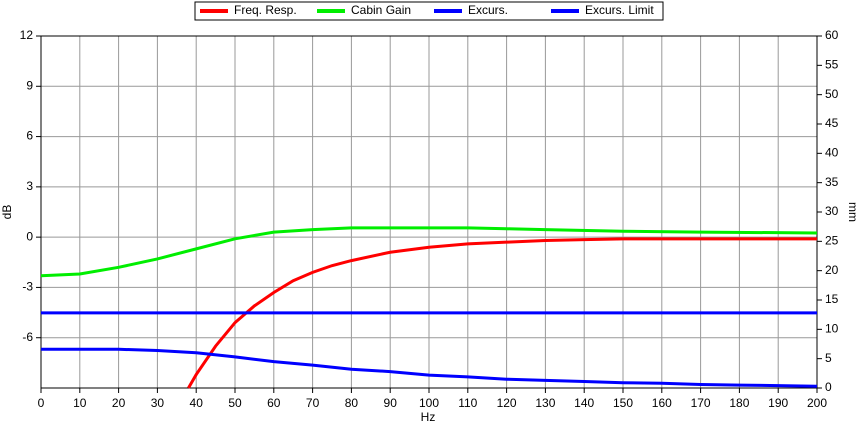 The height and width of the screenshot is (432, 859). I want to click on y2-tick-label: 30, so click(832, 211).